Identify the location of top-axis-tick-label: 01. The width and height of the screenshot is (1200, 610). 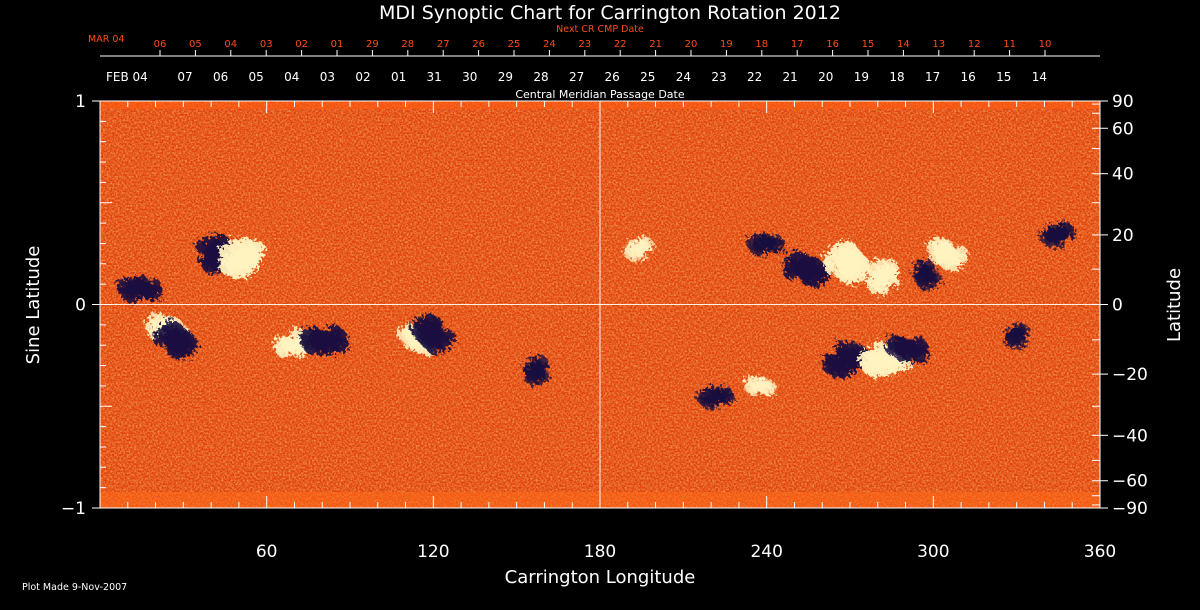
(337, 44).